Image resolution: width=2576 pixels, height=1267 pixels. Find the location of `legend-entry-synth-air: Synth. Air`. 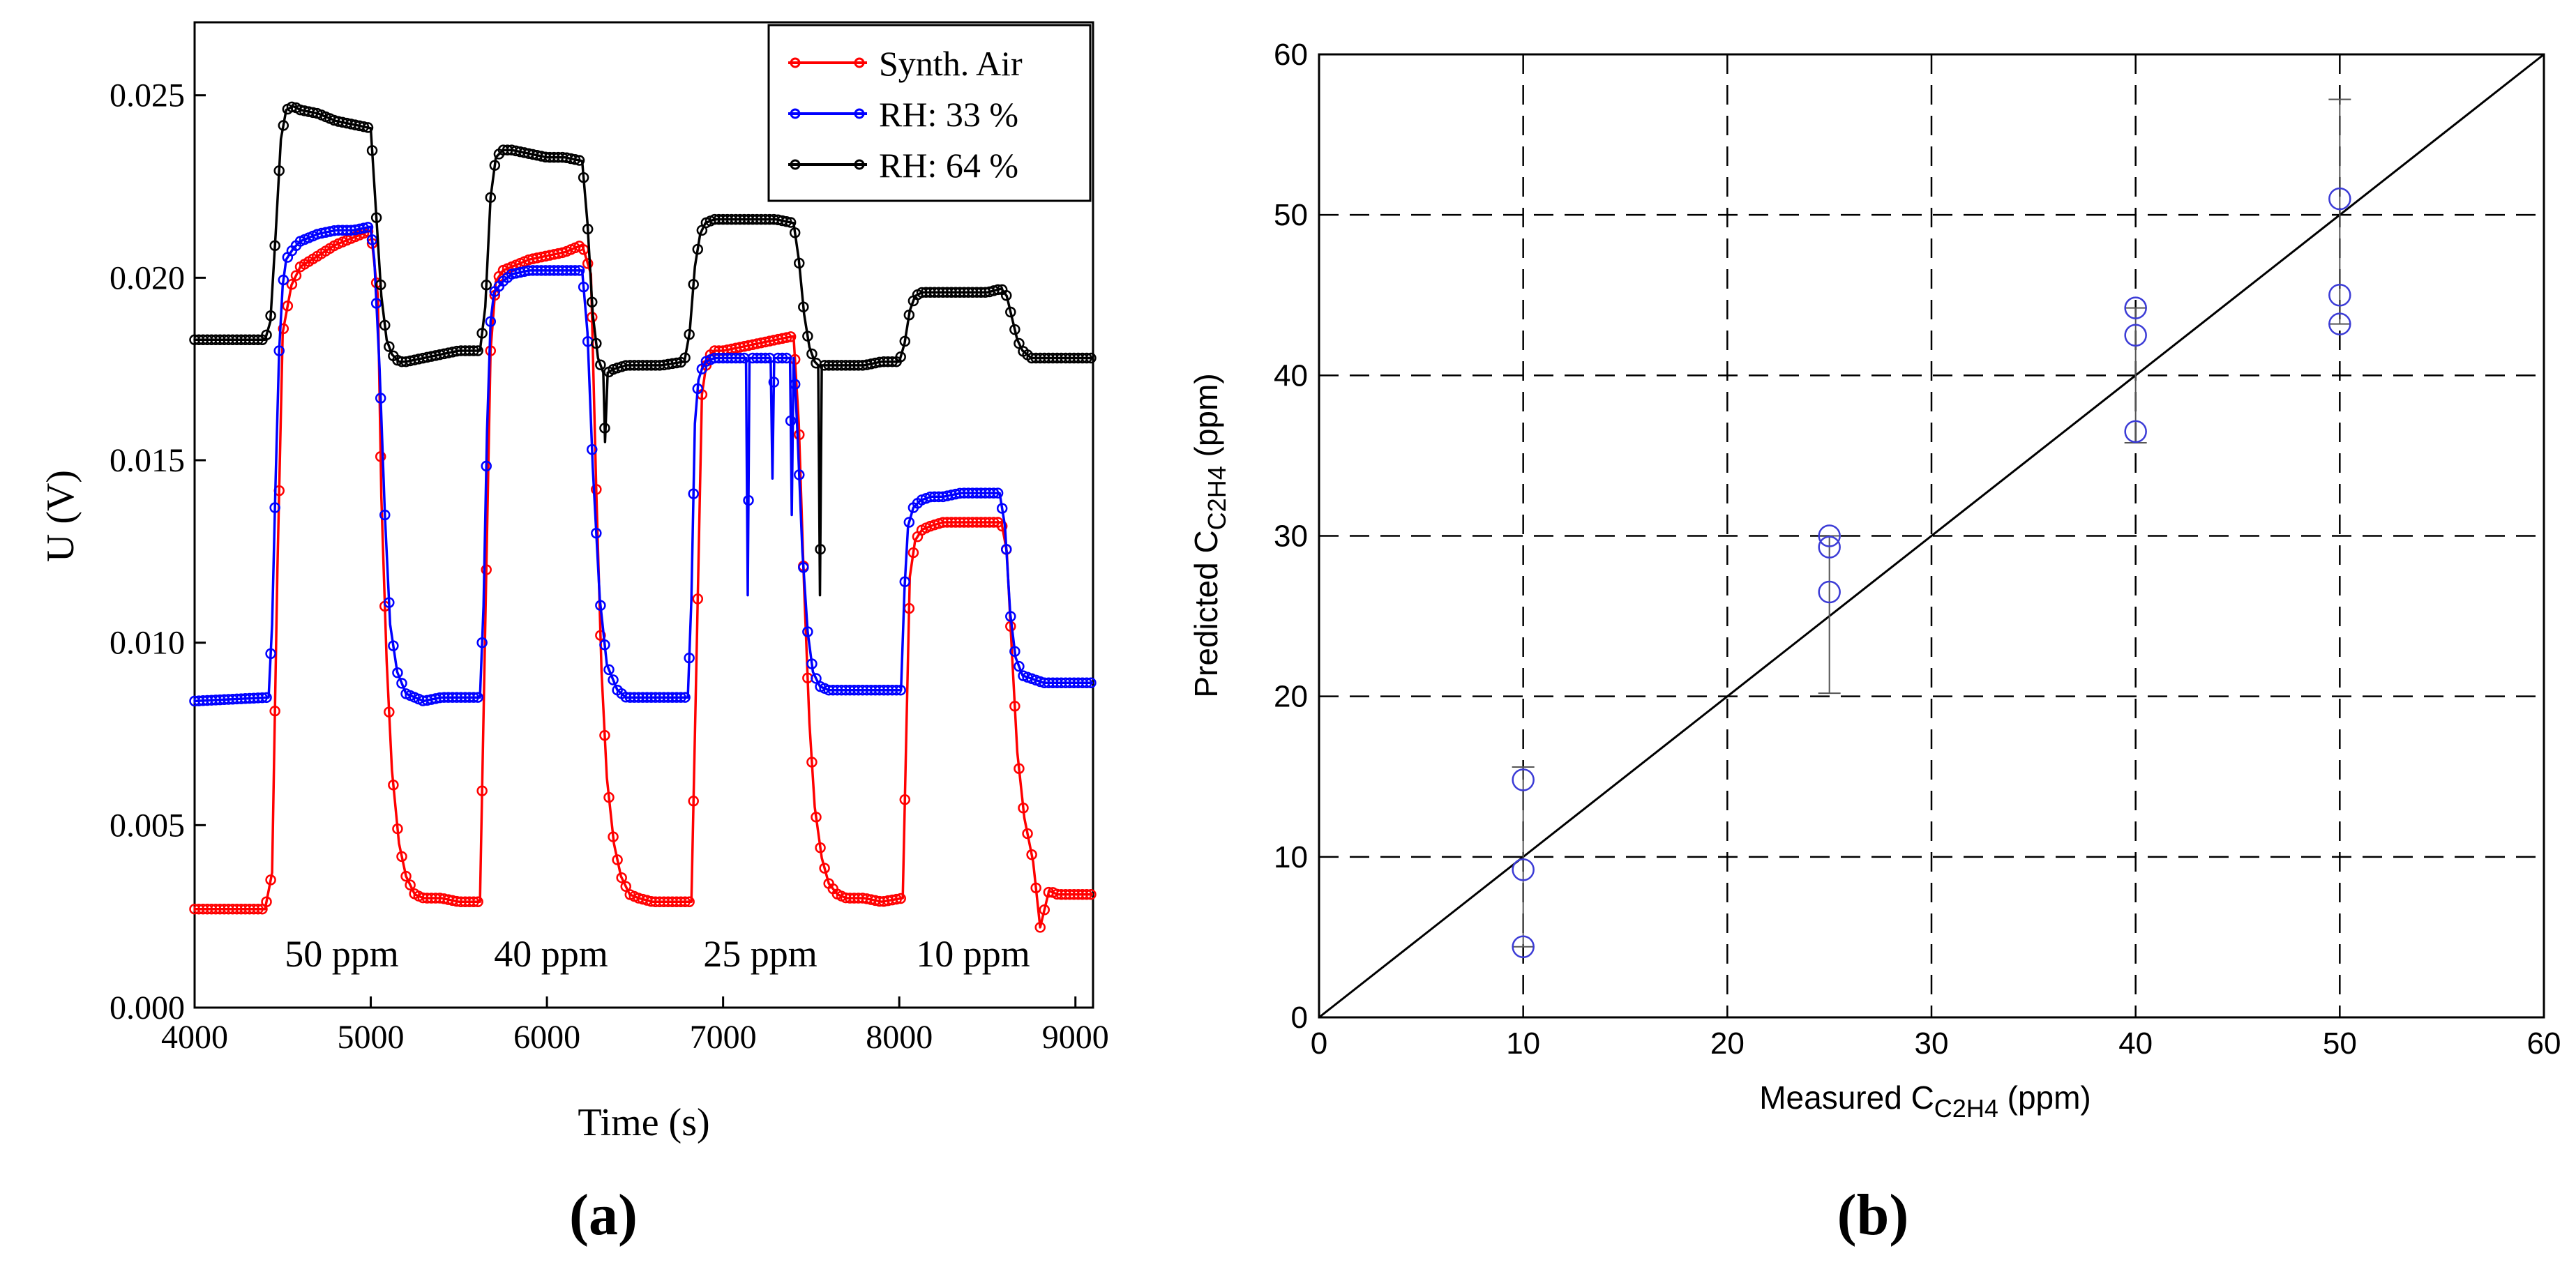

legend-entry-synth-air: Synth. Air is located at coordinates (905, 63).